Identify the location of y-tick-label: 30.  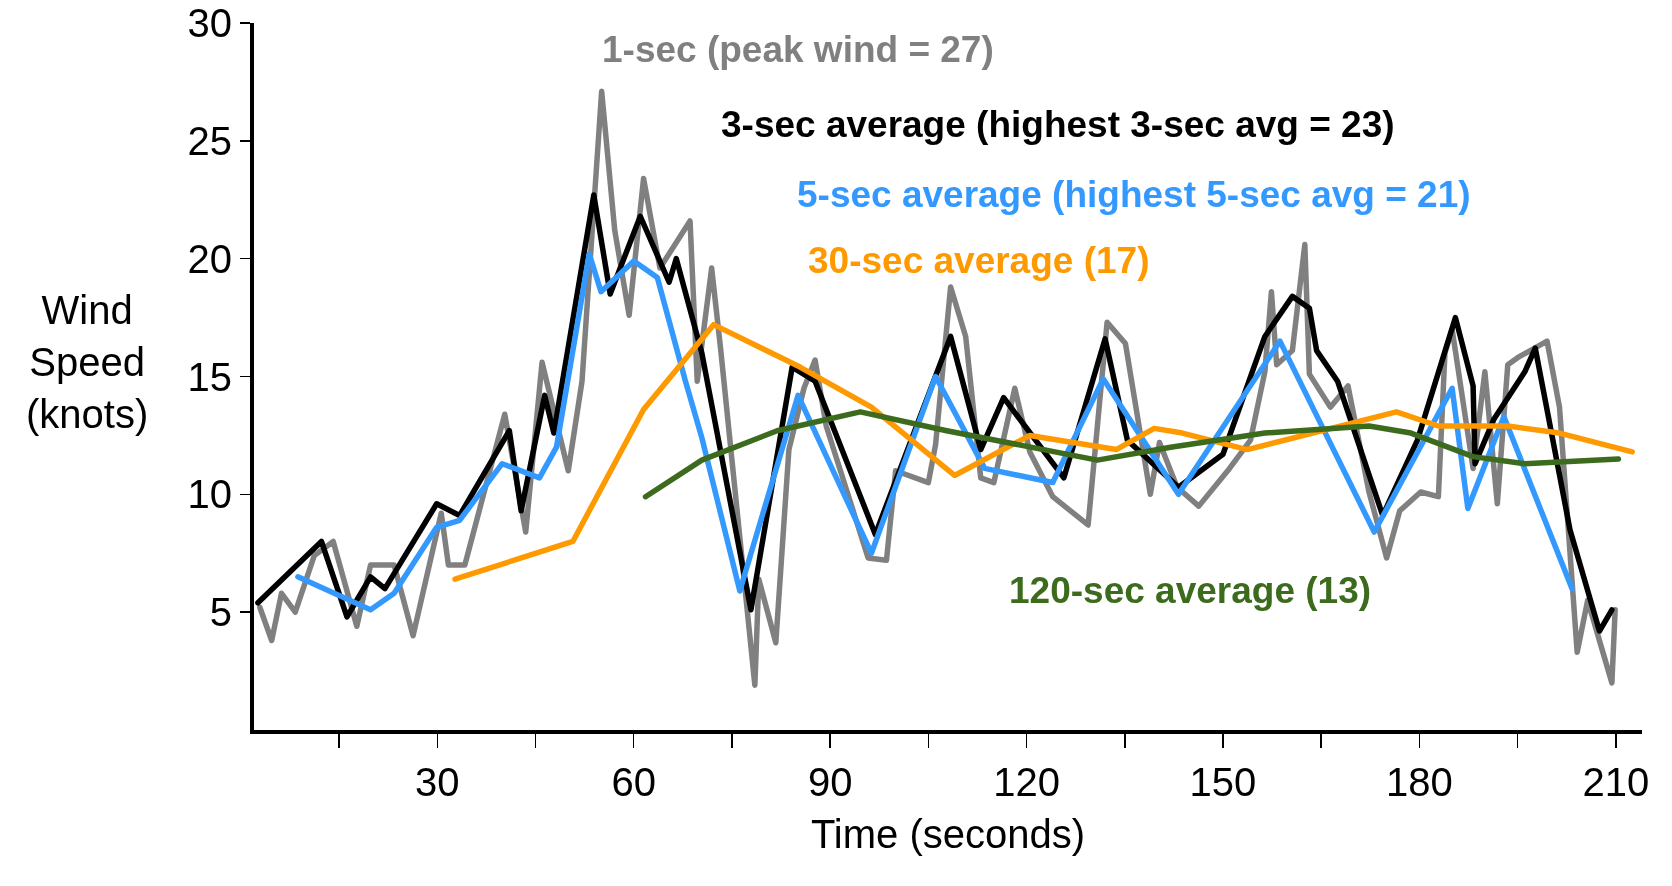
(209, 23).